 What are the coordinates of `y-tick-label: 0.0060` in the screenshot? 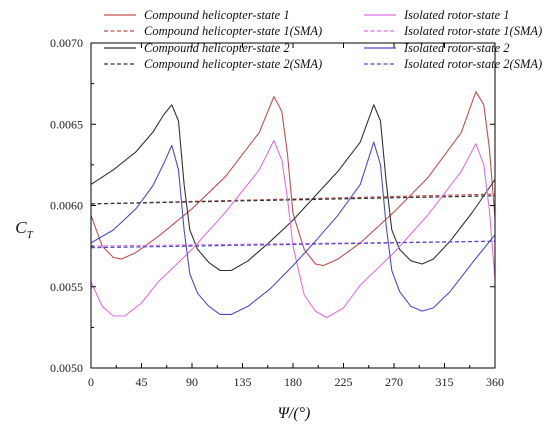 It's located at (66, 206).